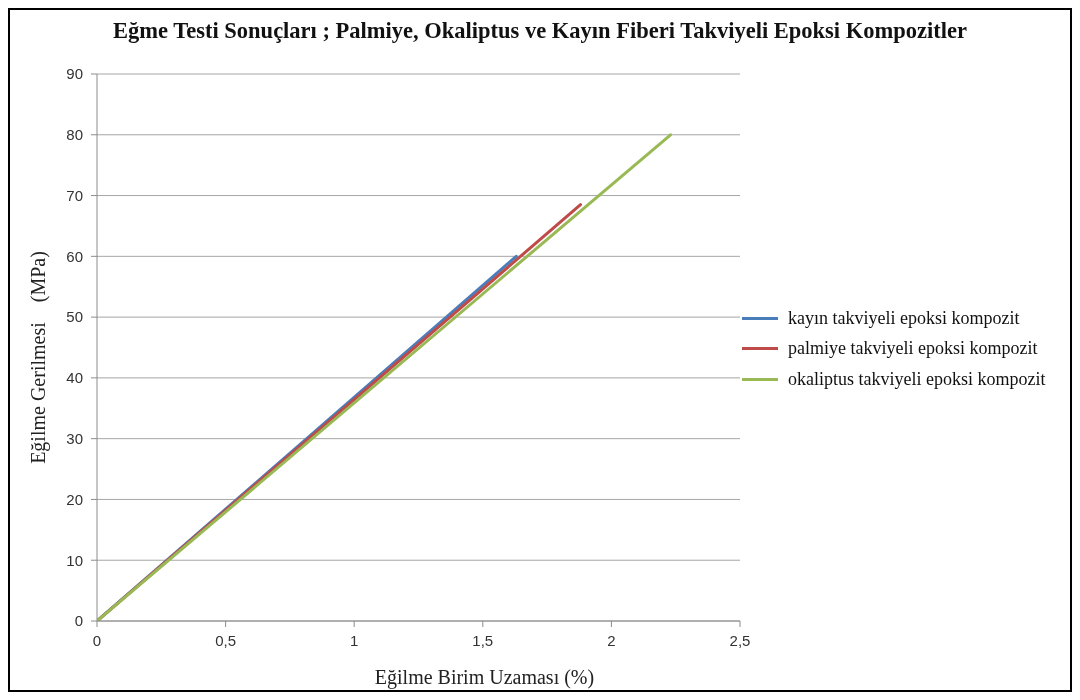  What do you see at coordinates (74, 560) in the screenshot?
I see `y-tick-label: 10` at bounding box center [74, 560].